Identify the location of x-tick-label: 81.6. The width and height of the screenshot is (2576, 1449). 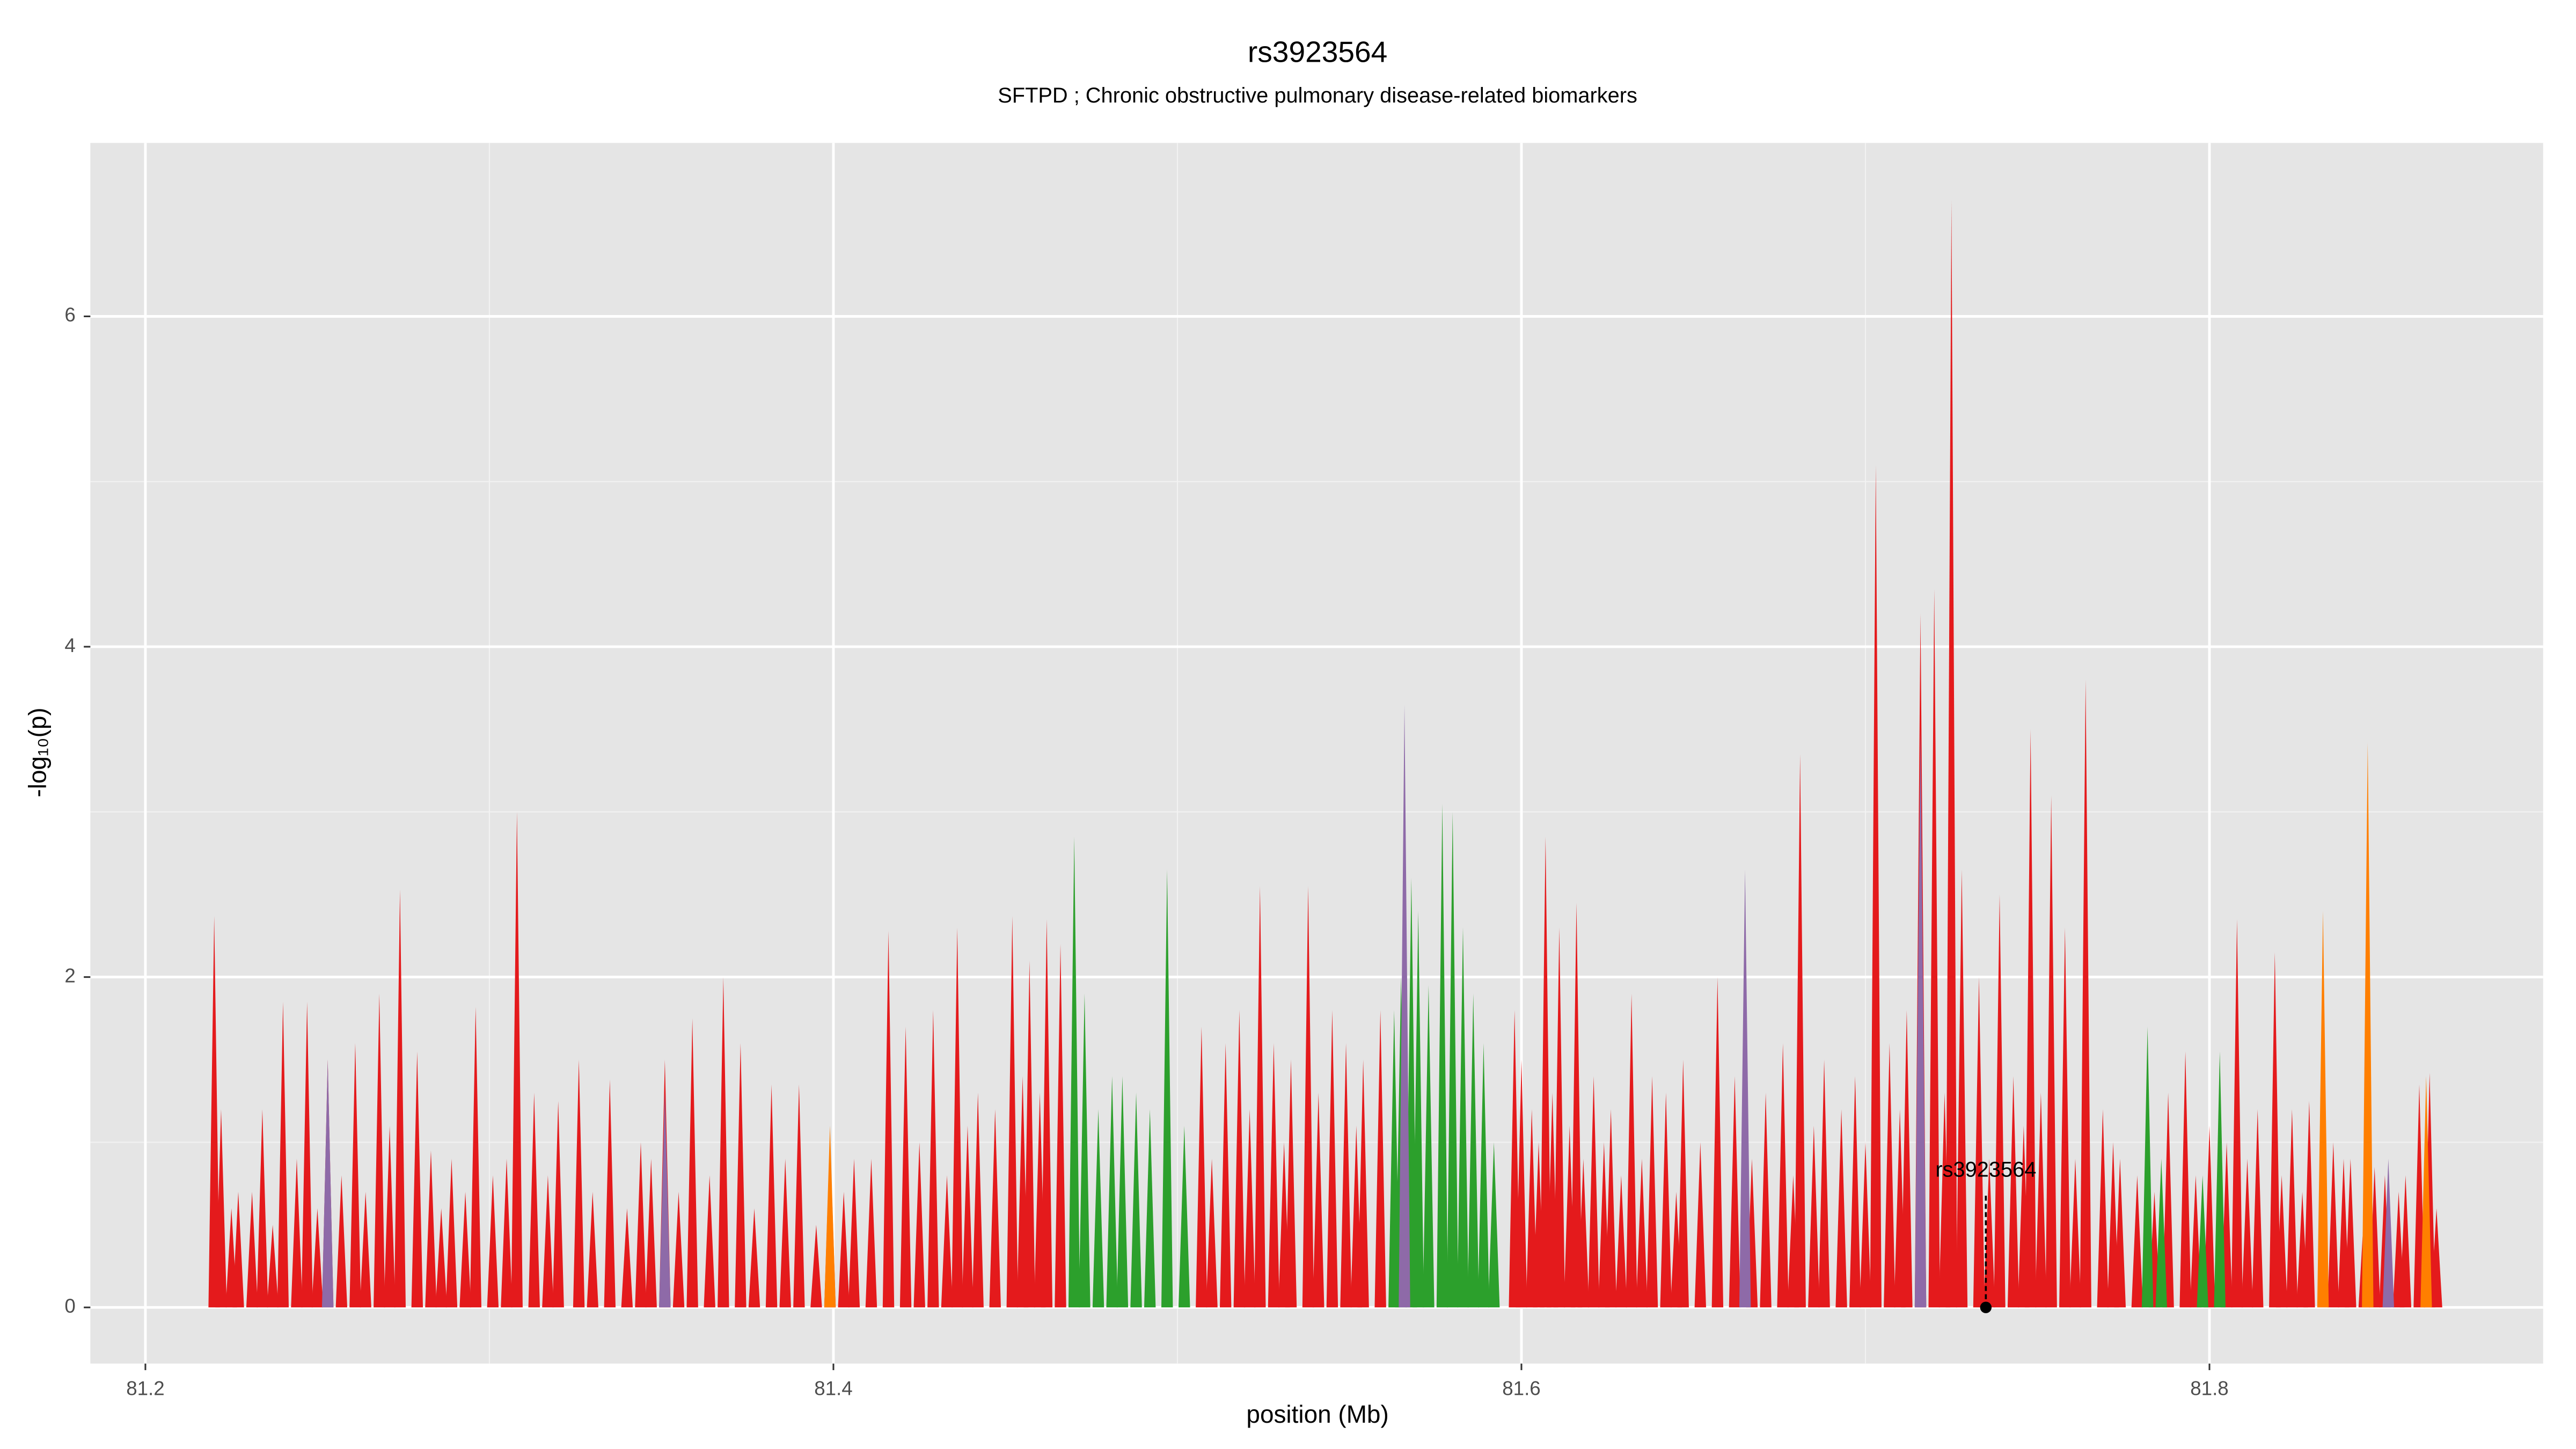
(1521, 1388).